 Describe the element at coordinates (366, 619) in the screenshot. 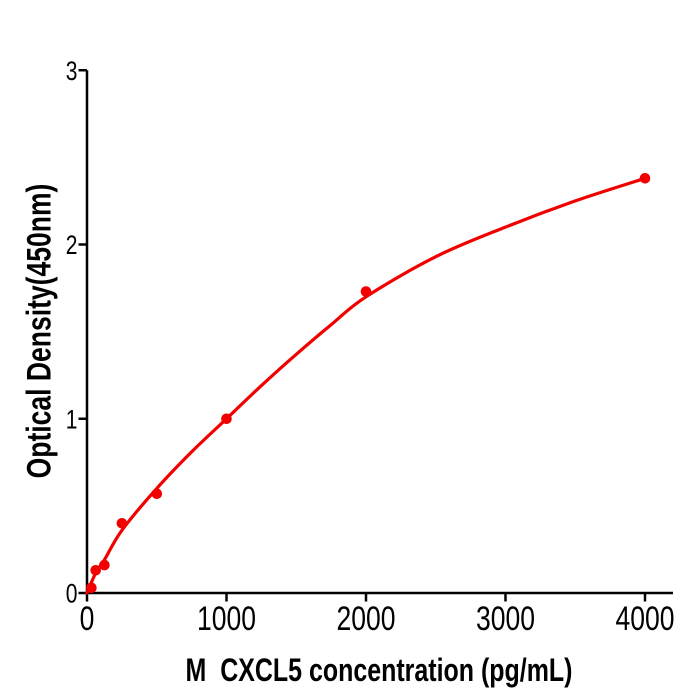

I see `x-tick-label: 2000` at that location.